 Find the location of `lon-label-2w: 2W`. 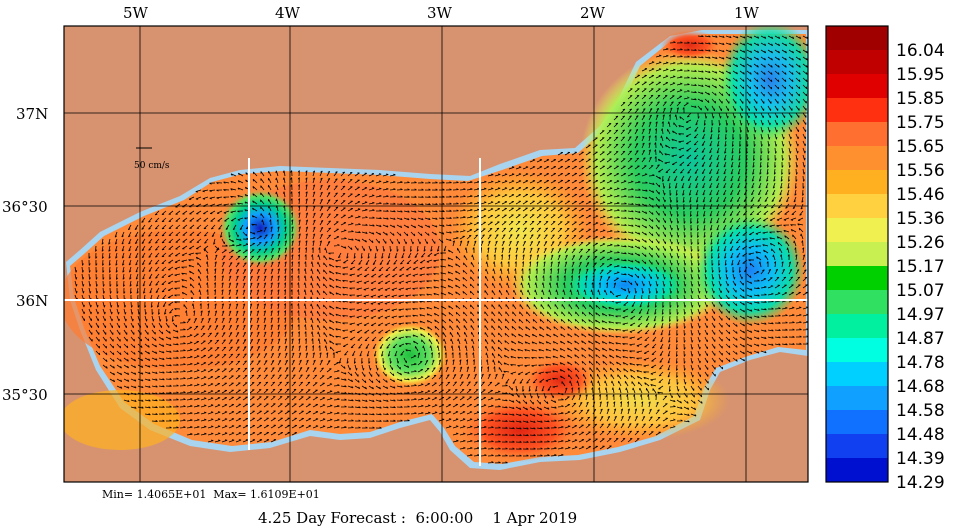

lon-label-2w: 2W is located at coordinates (593, 13).